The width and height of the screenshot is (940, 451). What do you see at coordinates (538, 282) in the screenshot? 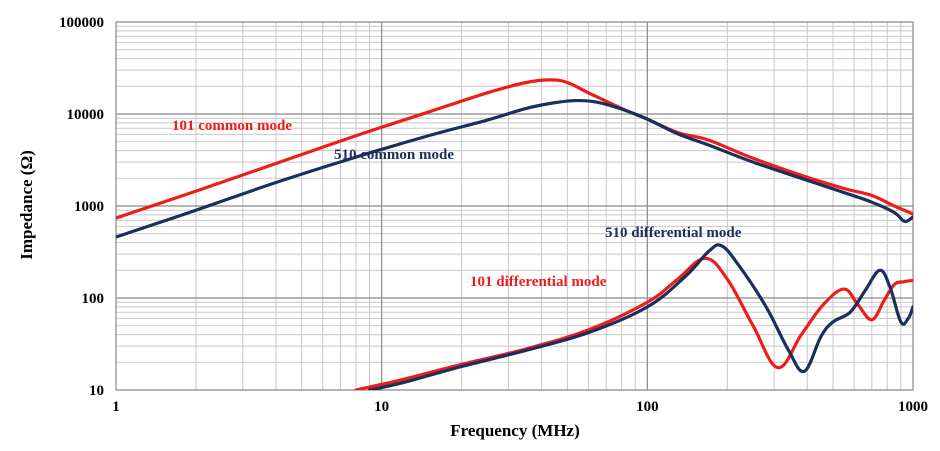
I see `annotation-101-differential-mode: 101 differential mode` at bounding box center [538, 282].